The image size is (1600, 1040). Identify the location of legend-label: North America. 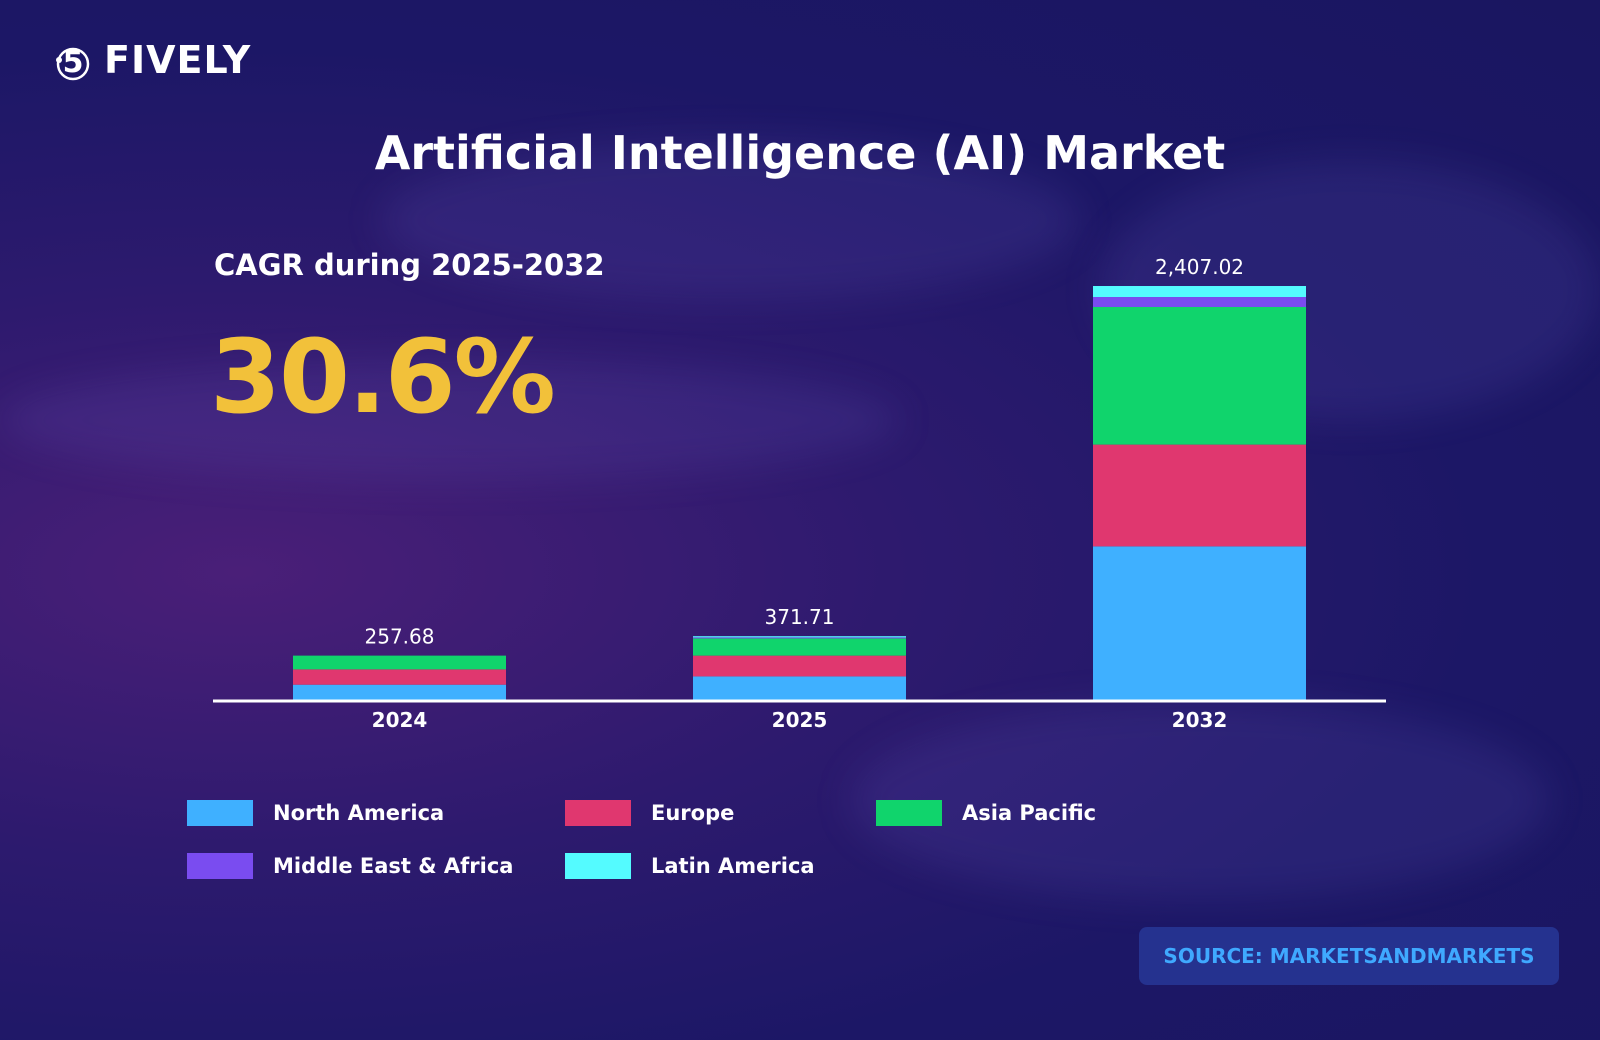
(359, 813).